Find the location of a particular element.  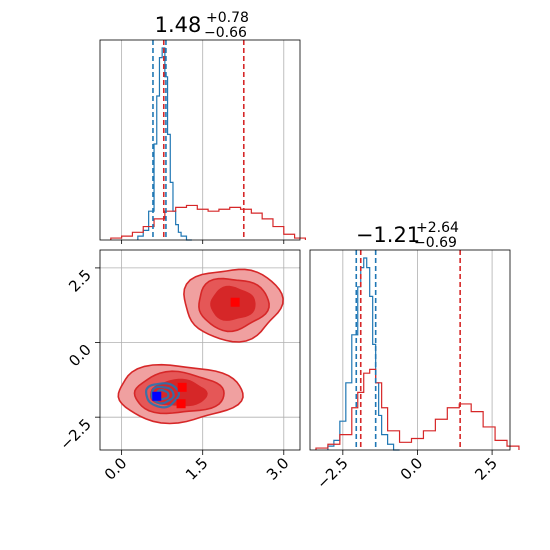

marginal-y-quantile-lines is located at coordinates (408, 350).